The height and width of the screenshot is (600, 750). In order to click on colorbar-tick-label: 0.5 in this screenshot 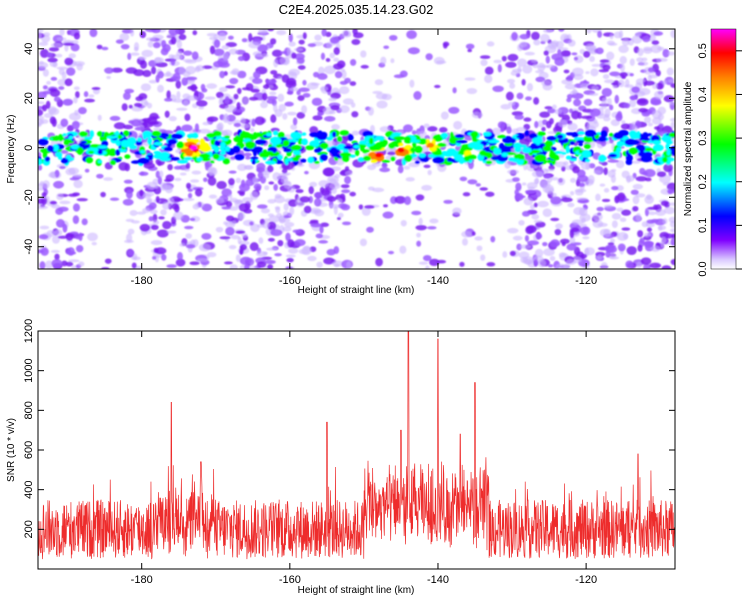, I will do `click(703, 50)`.